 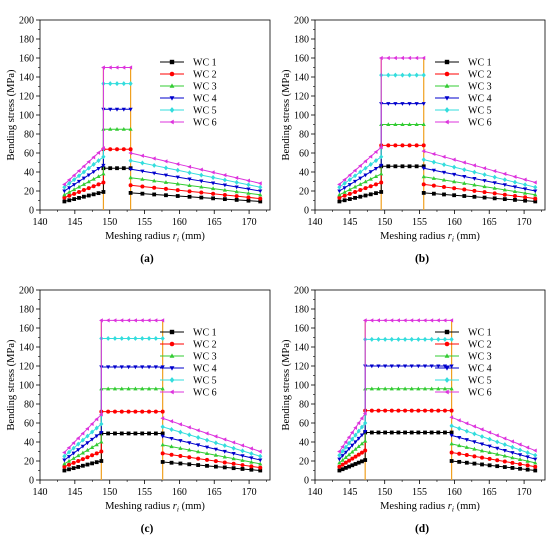 I want to click on legend: WC 1WC 2WC 3WC 4WC 5WC 6, so click(x=188, y=363).